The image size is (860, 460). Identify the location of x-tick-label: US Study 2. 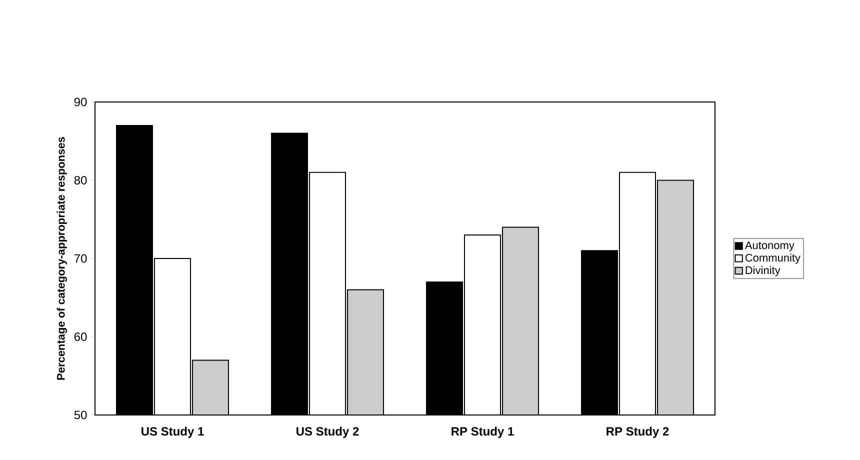
(327, 432).